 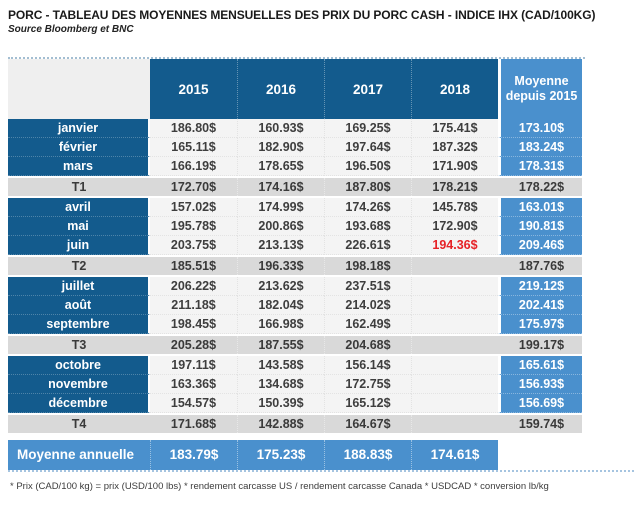 I want to click on price-cell: 166.19$, so click(x=193, y=166).